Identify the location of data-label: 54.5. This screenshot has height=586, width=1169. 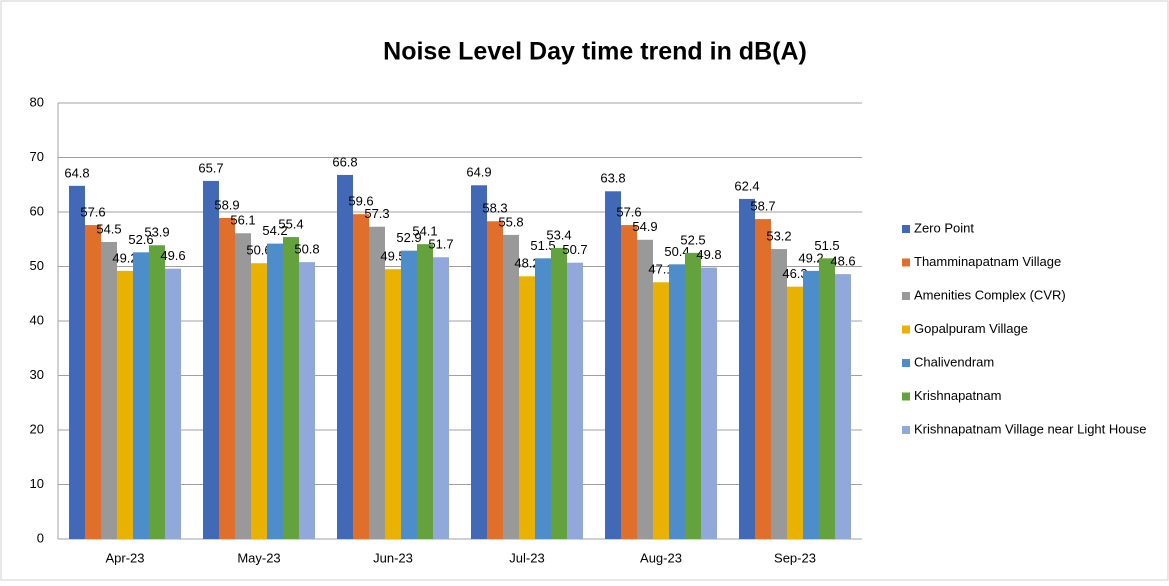
(108, 228).